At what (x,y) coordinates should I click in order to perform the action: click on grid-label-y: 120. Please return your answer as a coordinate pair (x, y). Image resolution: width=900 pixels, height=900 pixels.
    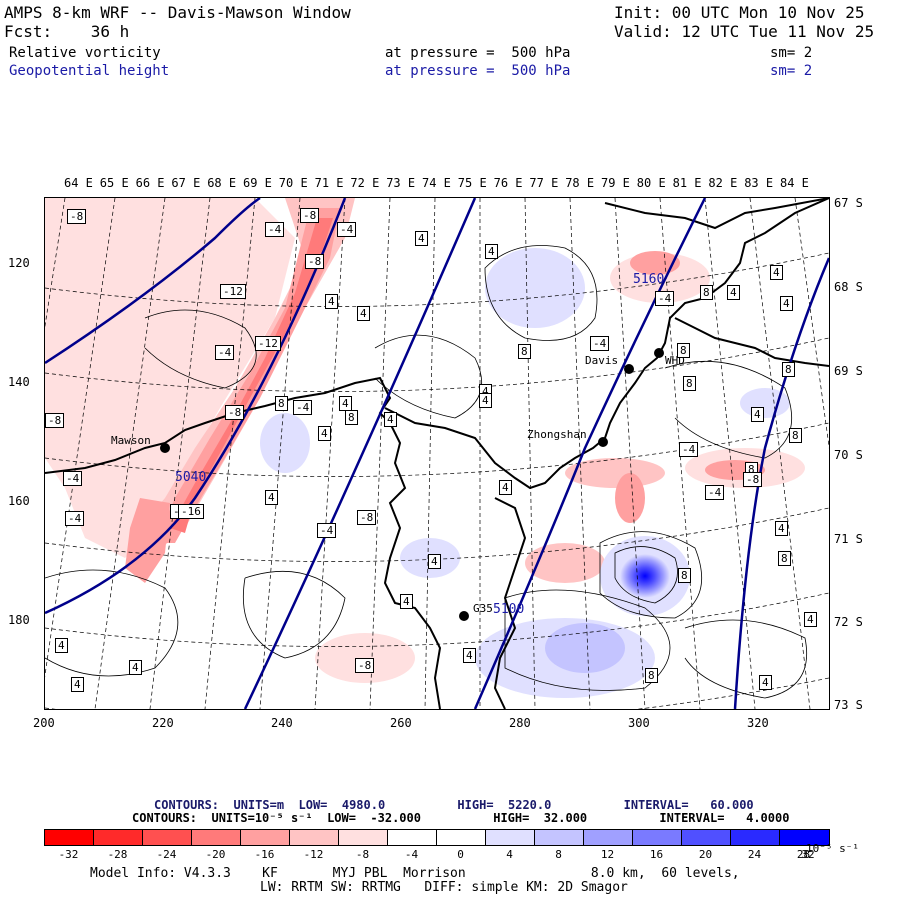
    Looking at the image, I should click on (19, 263).